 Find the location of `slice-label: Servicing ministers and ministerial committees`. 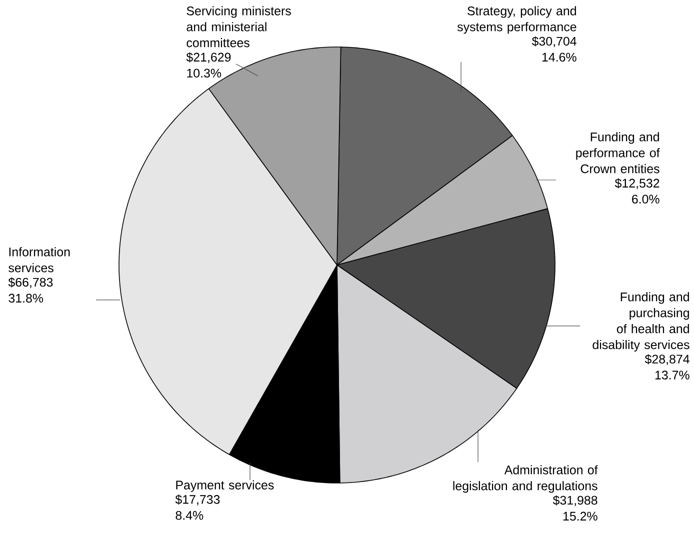

slice-label: Servicing ministers and ministerial committees is located at coordinates (238, 27).